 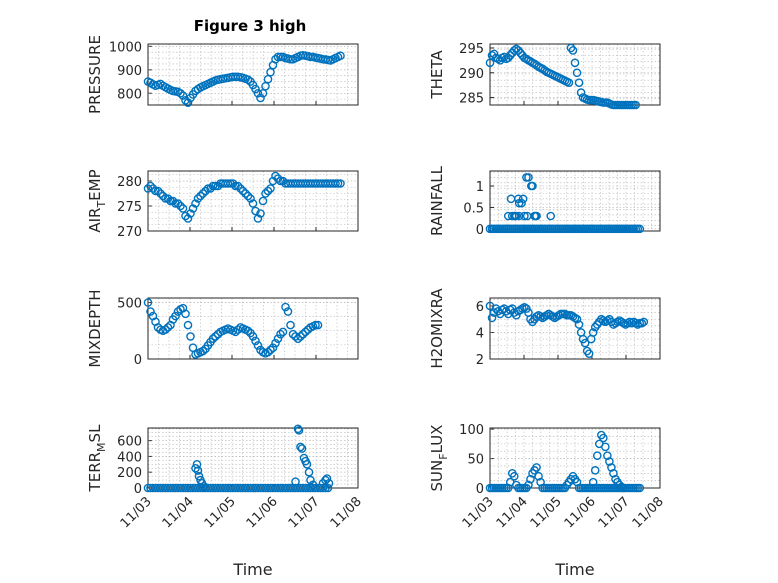 What do you see at coordinates (471, 49) in the screenshot?
I see `y-tick-label: 295` at bounding box center [471, 49].